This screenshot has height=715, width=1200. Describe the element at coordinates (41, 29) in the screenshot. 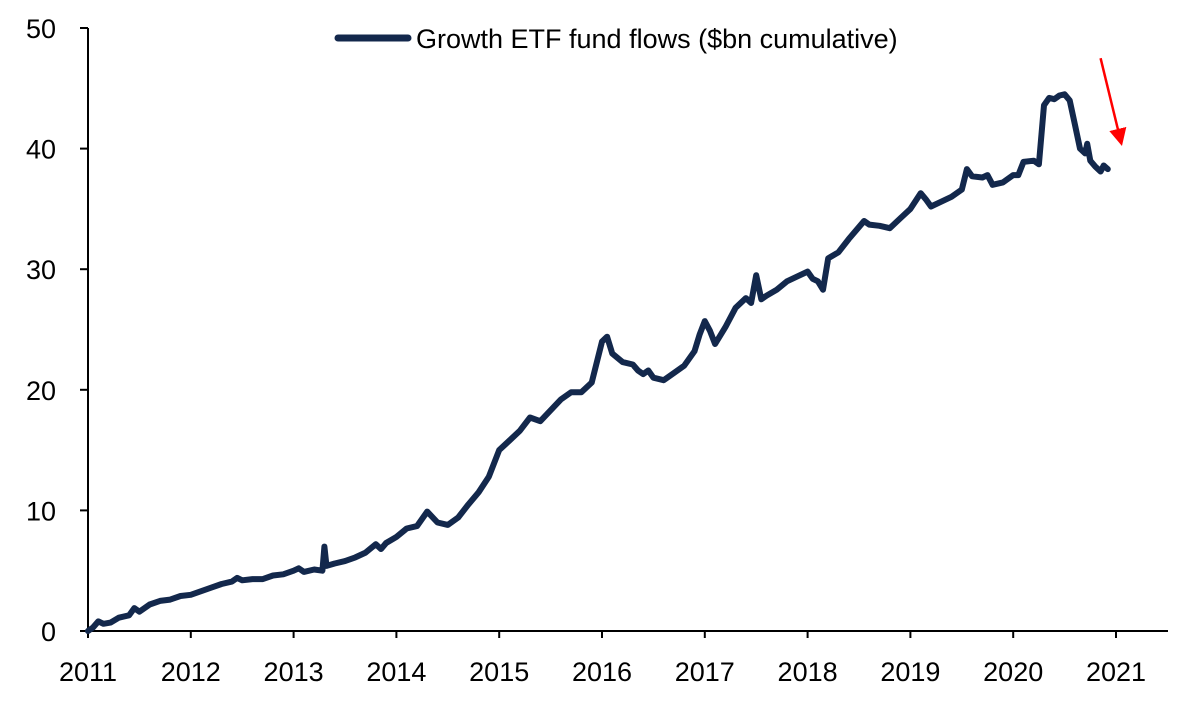

I see `y-tick-label: 50` at that location.